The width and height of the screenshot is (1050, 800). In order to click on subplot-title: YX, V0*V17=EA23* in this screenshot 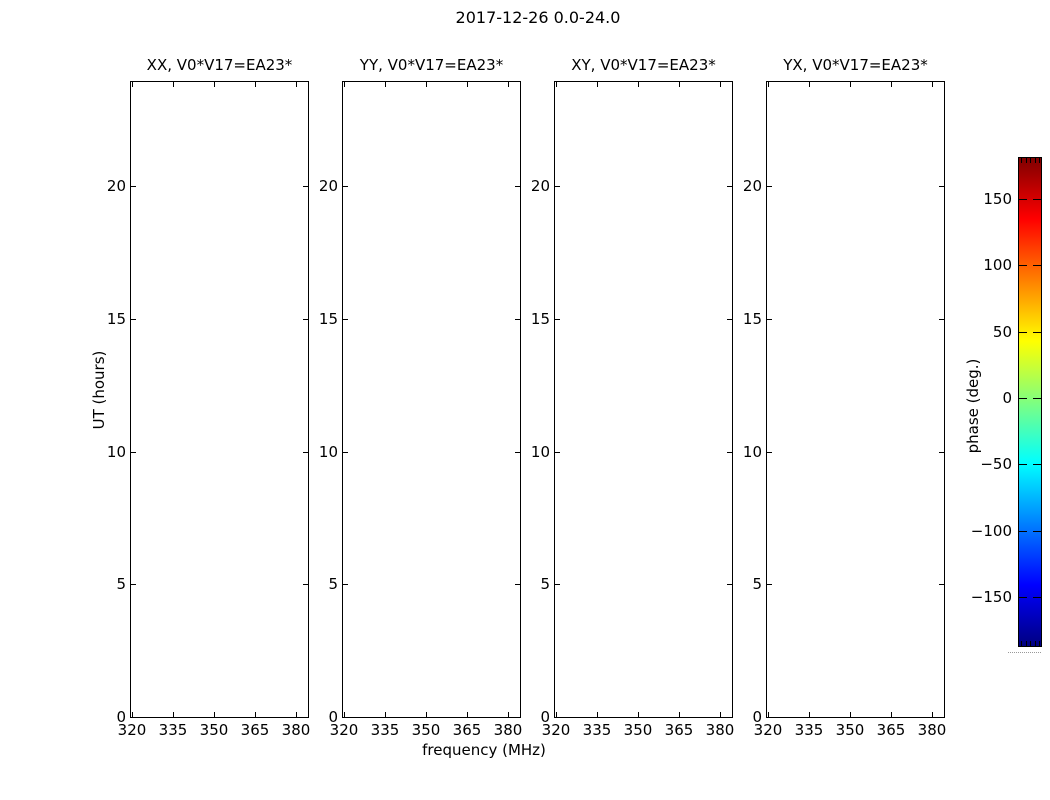, I will do `click(855, 65)`.